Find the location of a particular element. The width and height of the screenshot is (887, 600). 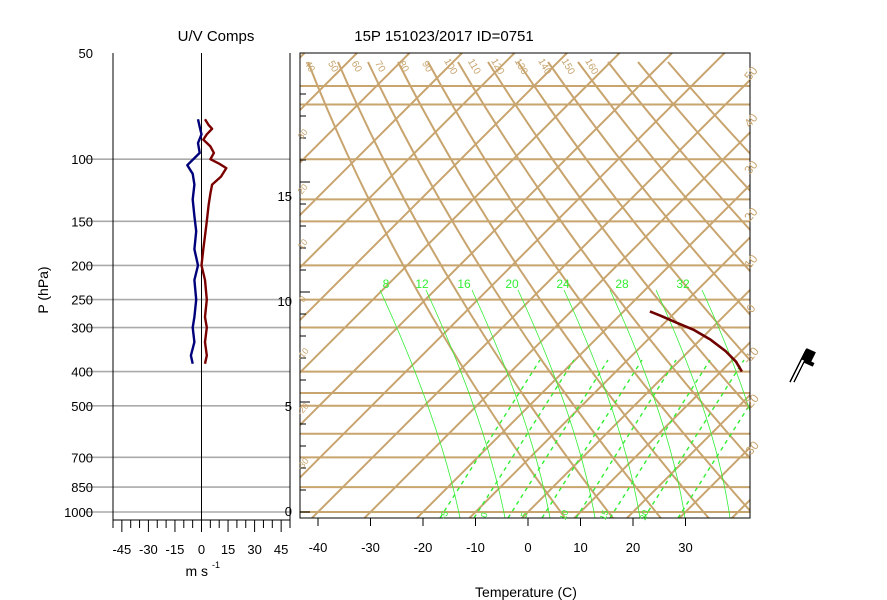

wind-axis-label-exponent: -1 is located at coordinates (216, 565).